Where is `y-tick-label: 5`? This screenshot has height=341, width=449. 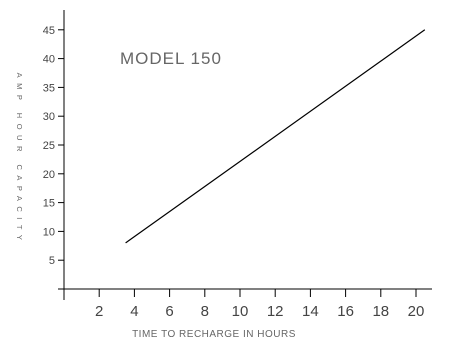 y-tick-label: 5 is located at coordinates (52, 261).